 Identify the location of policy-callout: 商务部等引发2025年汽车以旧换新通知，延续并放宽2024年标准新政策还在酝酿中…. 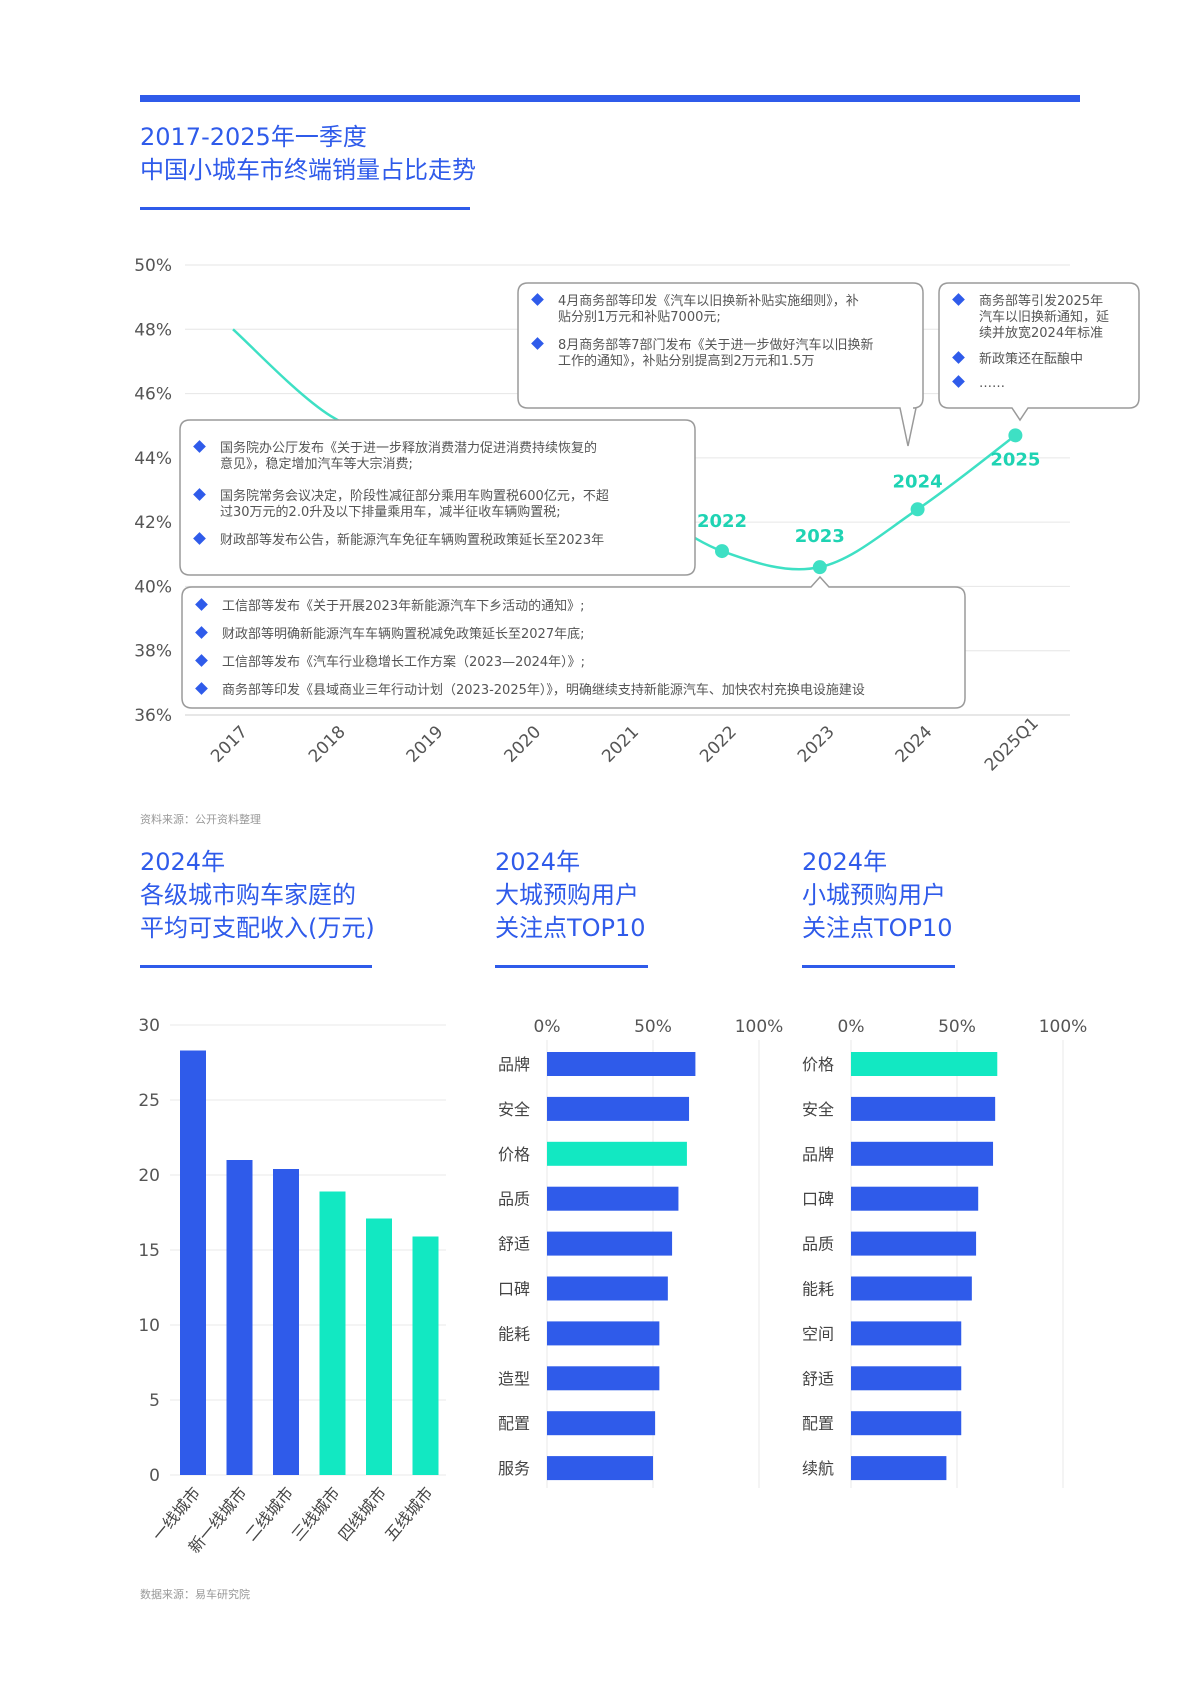
(1039, 352).